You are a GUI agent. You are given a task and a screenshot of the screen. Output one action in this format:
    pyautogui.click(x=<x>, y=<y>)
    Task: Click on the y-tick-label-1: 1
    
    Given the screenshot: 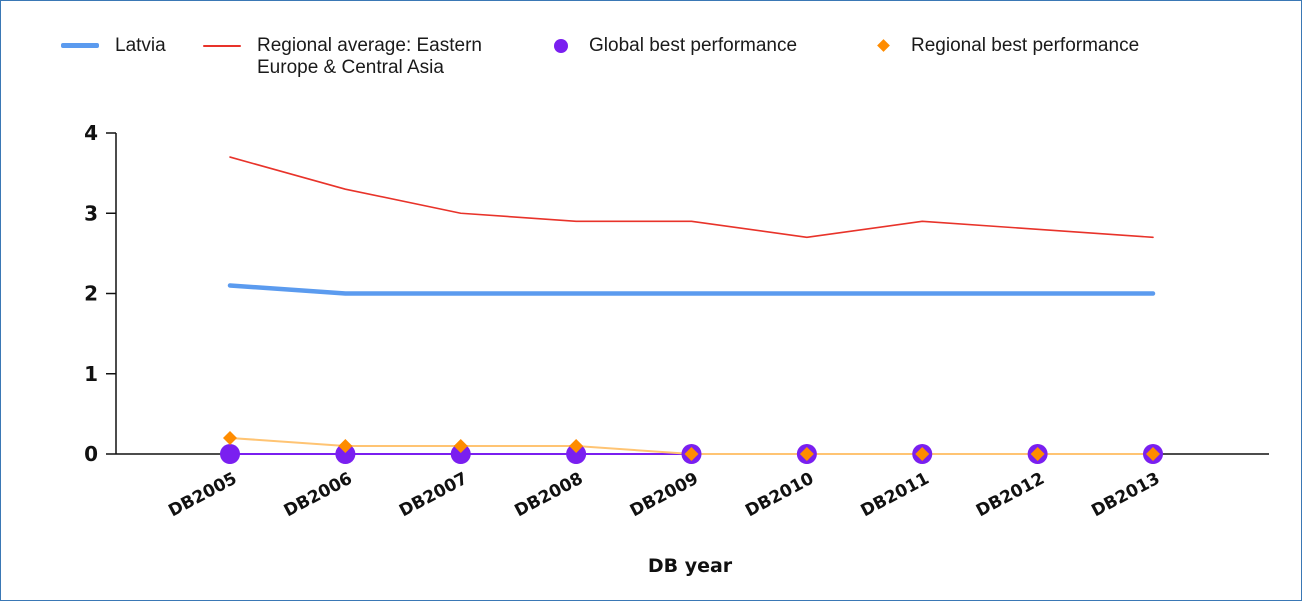 What is the action you would take?
    pyautogui.click(x=91, y=374)
    